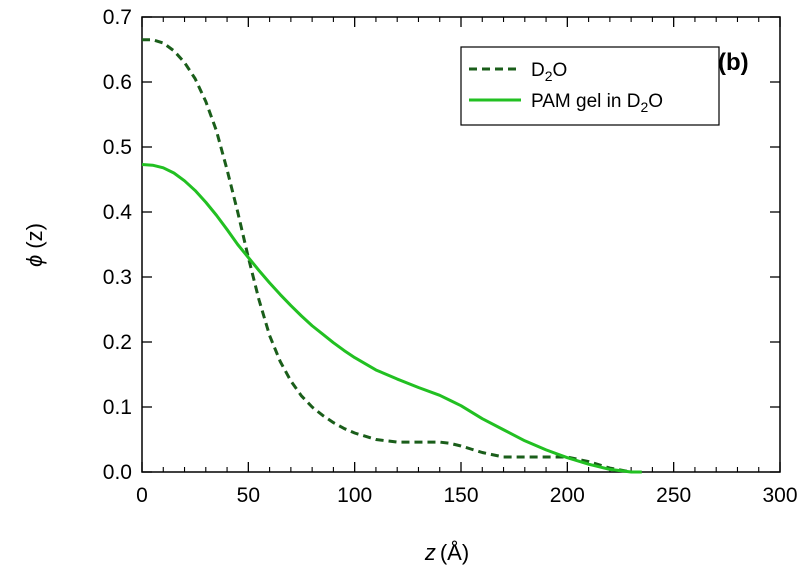 The height and width of the screenshot is (579, 810). What do you see at coordinates (733, 62) in the screenshot?
I see `panel-label: (b)` at bounding box center [733, 62].